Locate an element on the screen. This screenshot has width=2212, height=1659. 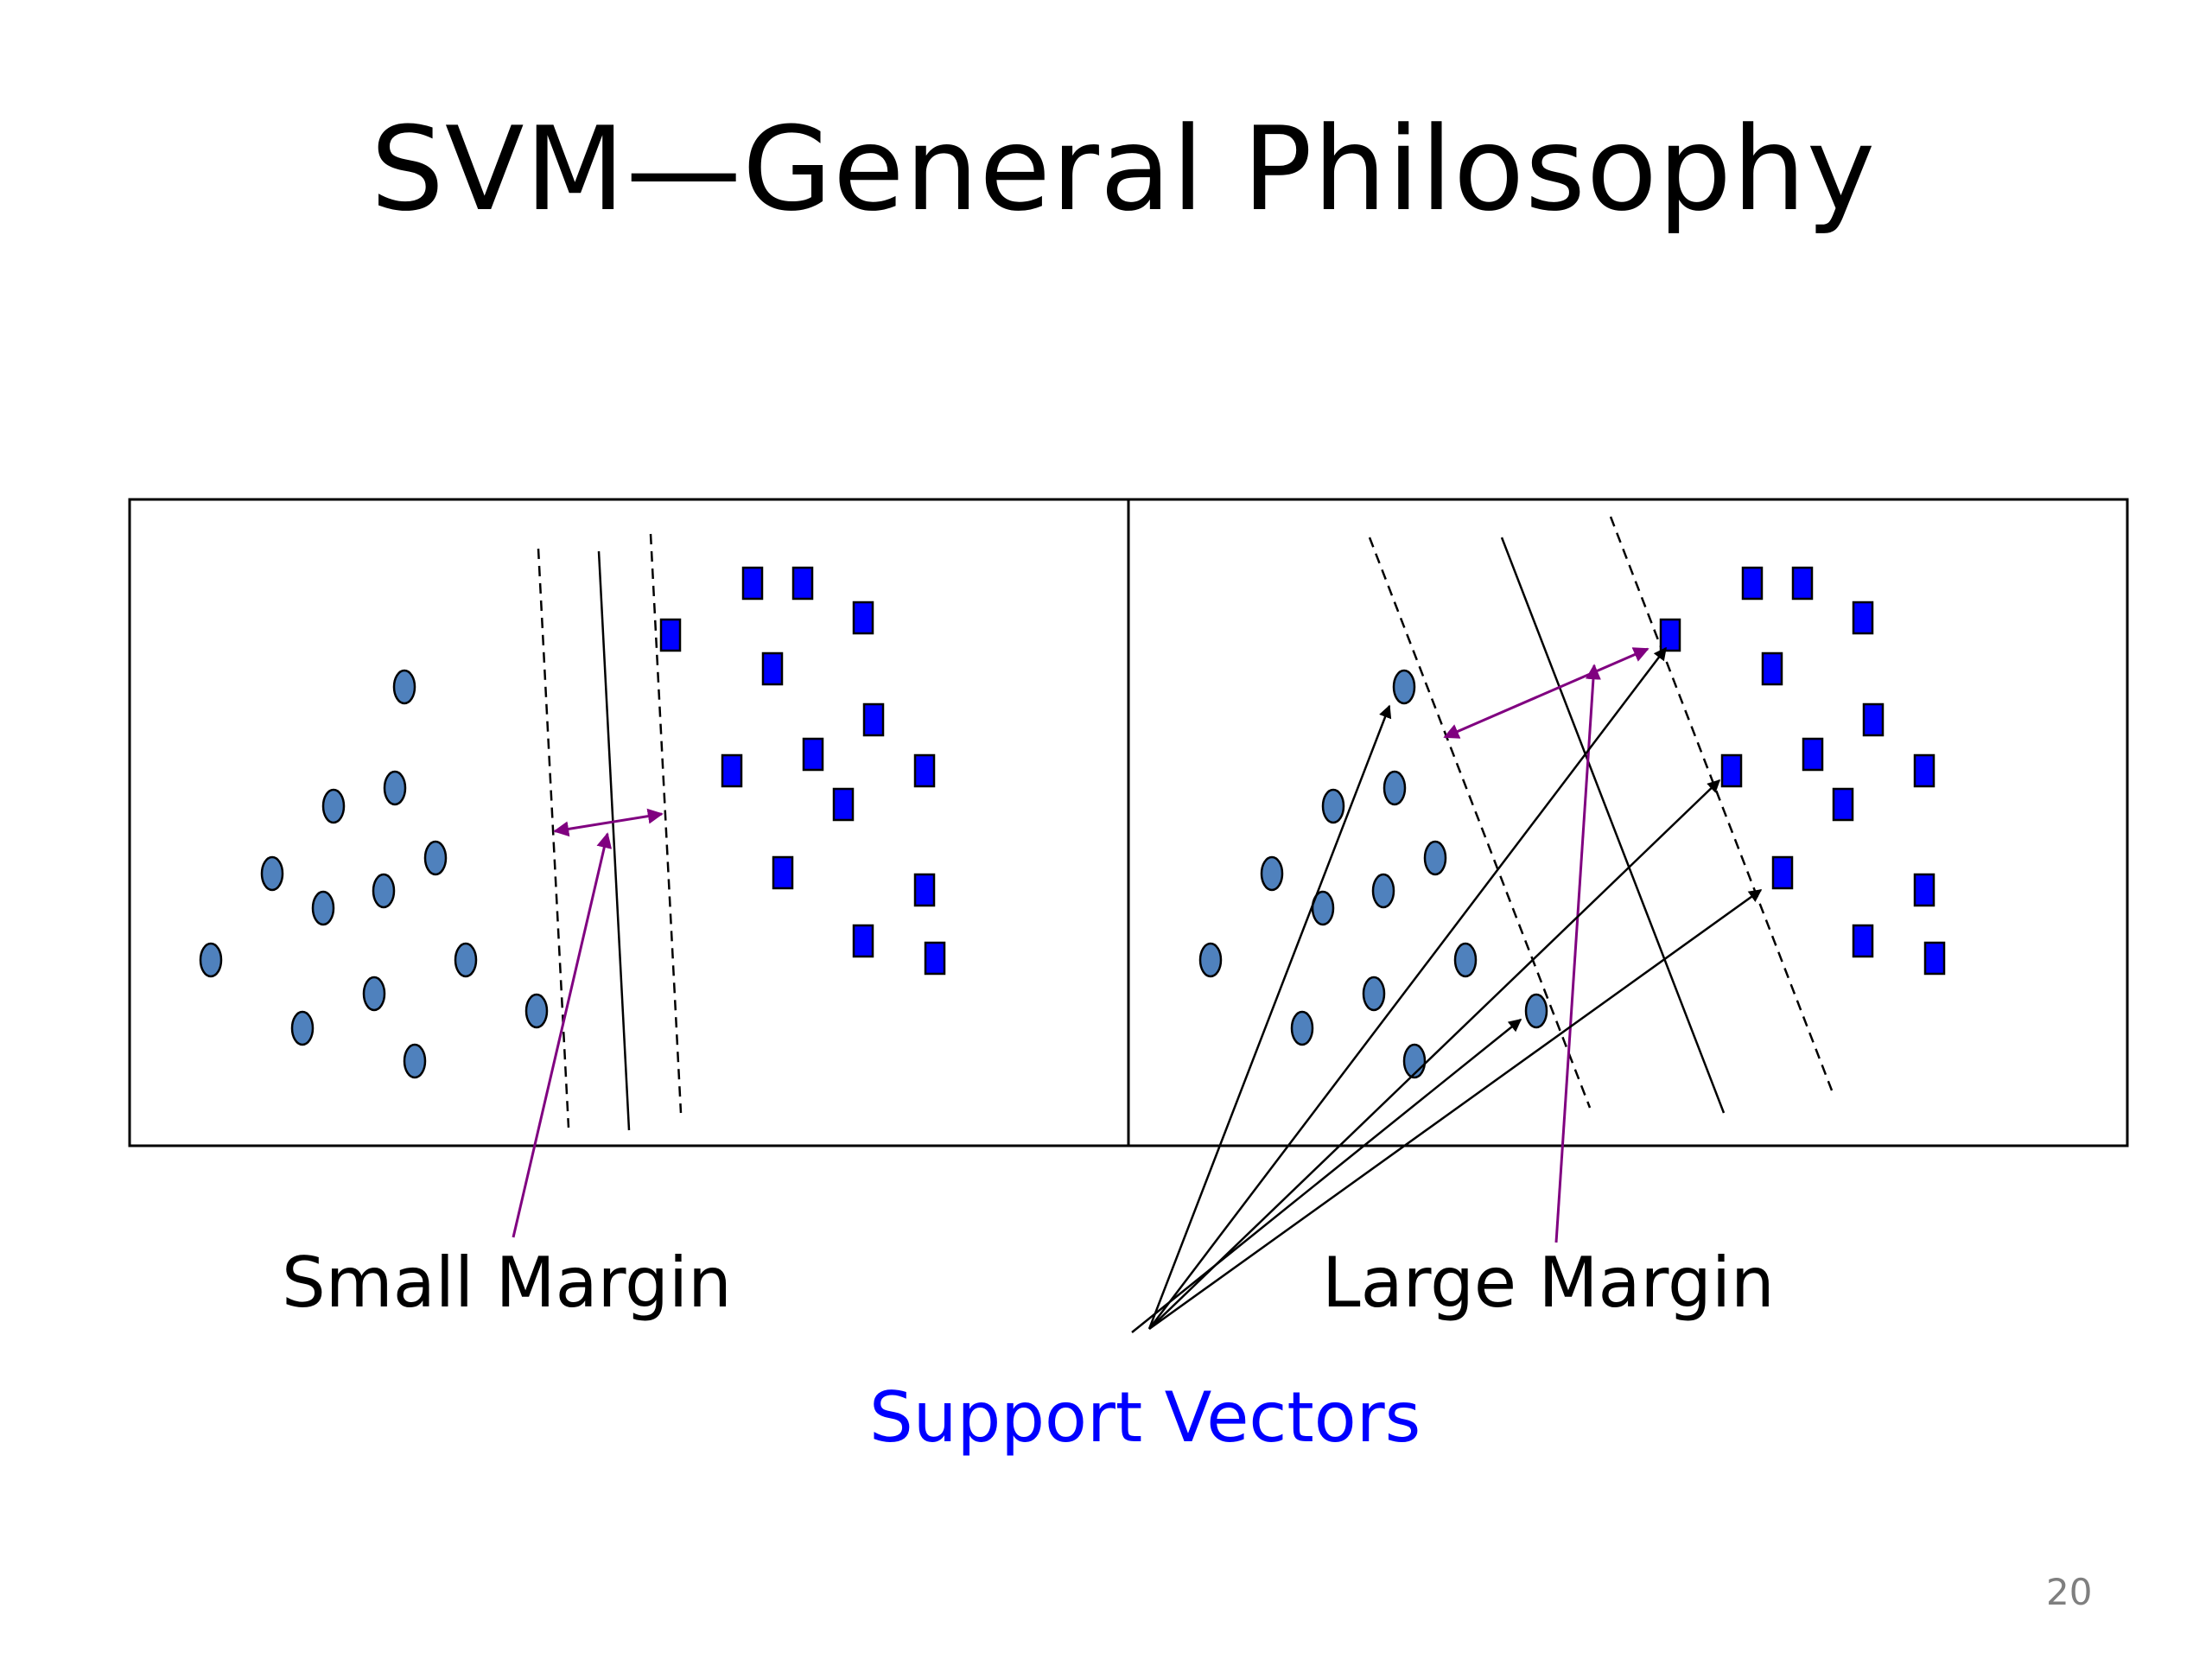
page-number: 20 is located at coordinates (2069, 1592).